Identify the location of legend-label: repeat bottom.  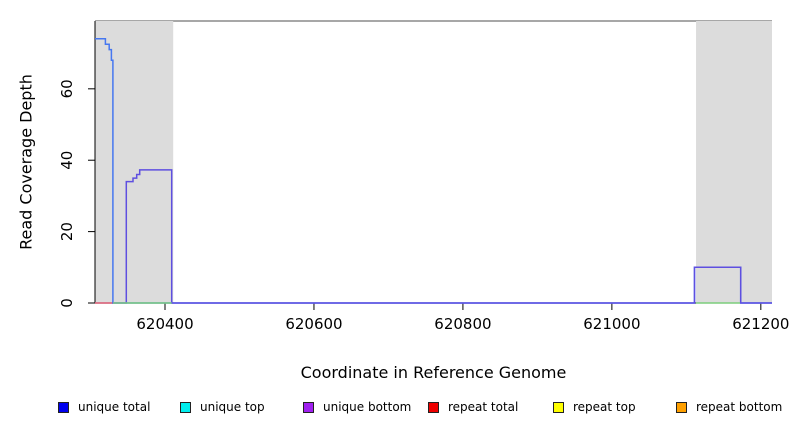
(739, 407).